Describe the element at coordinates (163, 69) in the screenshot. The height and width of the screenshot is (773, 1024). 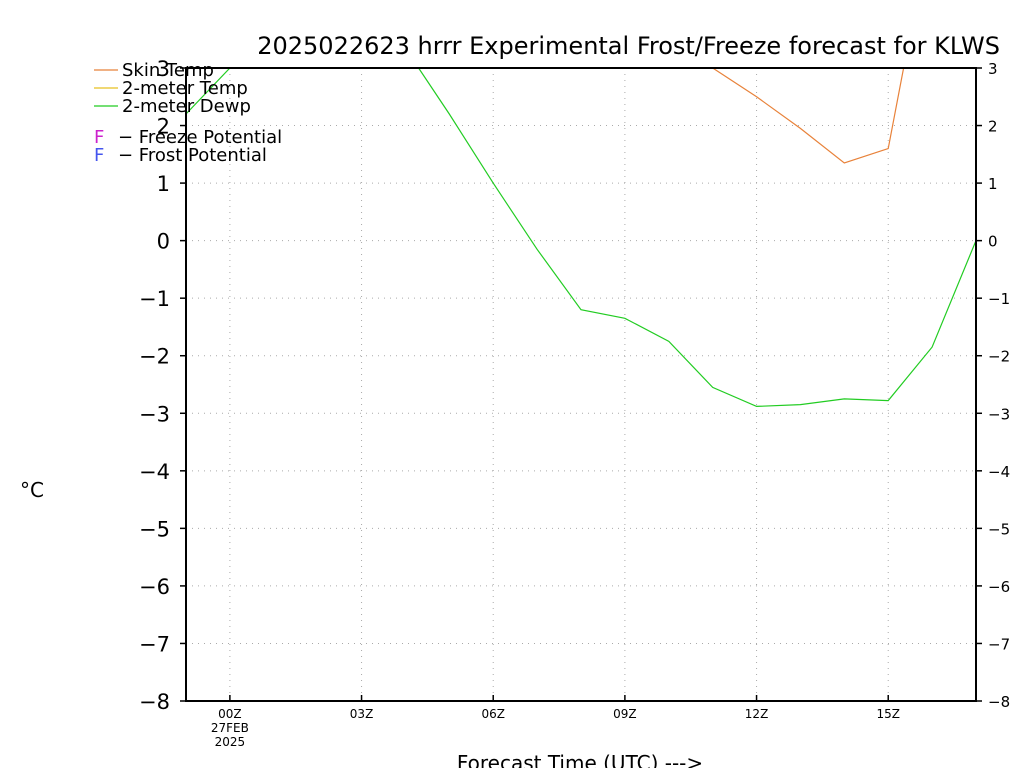
I see `ytick-label-left: 3` at that location.